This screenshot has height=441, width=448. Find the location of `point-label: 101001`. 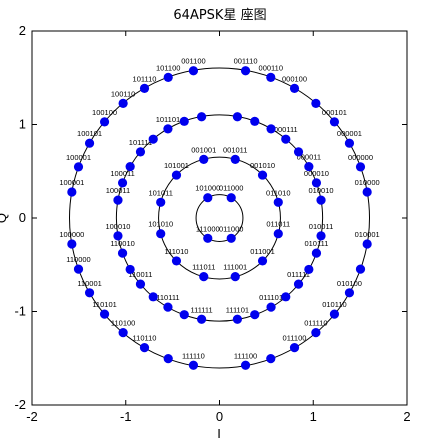

point-label: 101001 is located at coordinates (176, 165).